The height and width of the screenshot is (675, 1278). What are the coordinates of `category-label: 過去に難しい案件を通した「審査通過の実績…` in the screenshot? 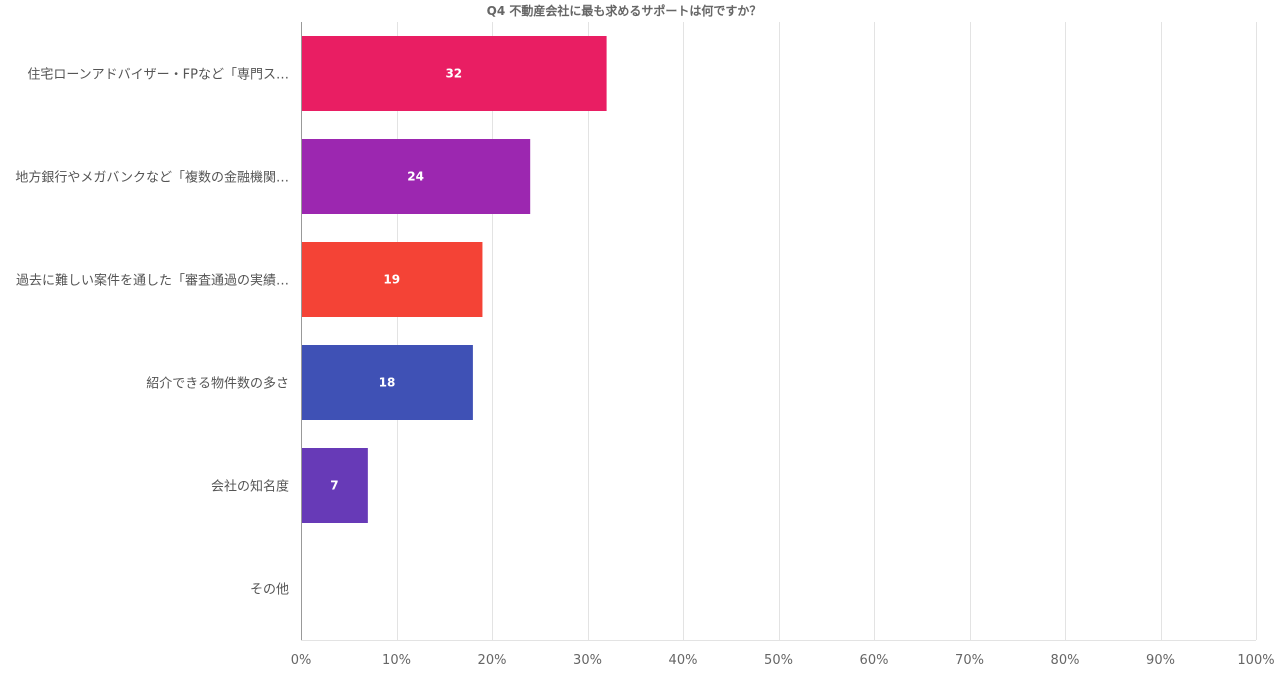 It's located at (152, 281).